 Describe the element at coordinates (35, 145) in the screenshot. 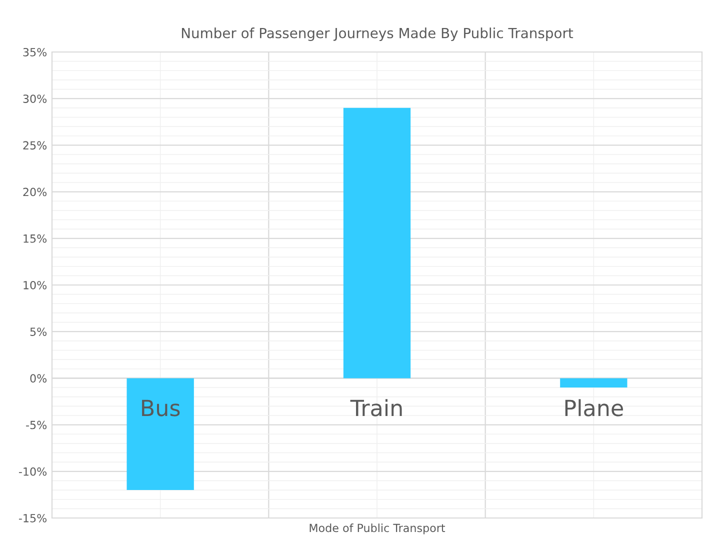

I see `y-tick-label: 25%` at that location.